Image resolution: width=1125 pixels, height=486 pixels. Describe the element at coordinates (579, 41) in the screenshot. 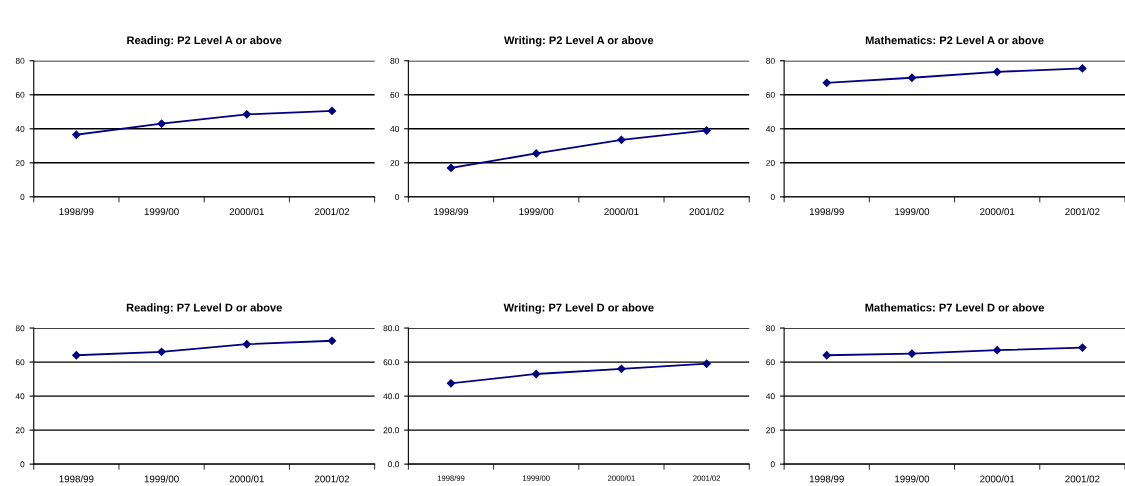

I see `chart-title: Writing: P2 Level A or above` at that location.